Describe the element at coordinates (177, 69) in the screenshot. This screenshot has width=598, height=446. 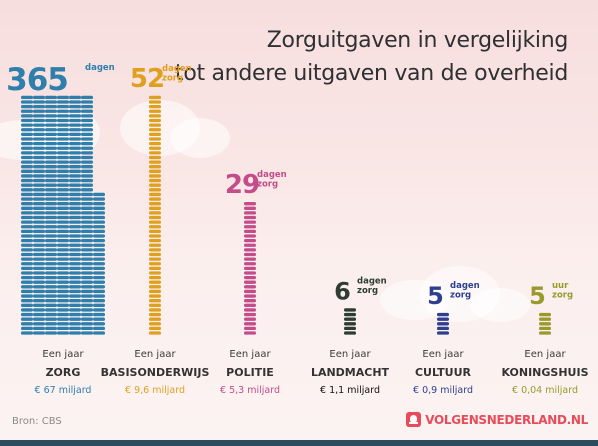
I see `unit-label-basisonderwijs: dagen` at that location.